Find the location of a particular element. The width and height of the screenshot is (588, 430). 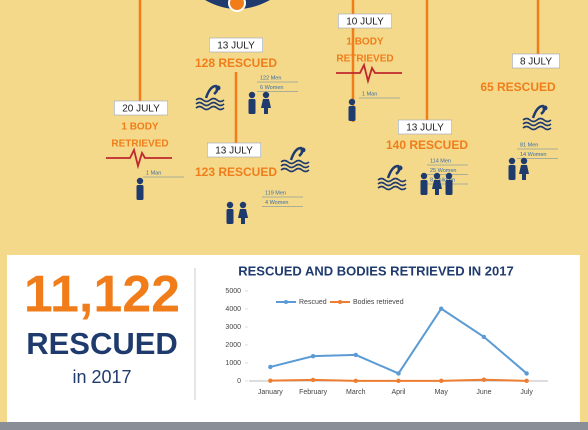

count-label: 25 Women is located at coordinates (443, 171).